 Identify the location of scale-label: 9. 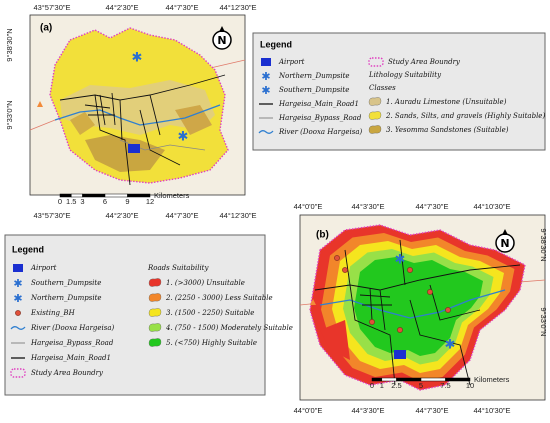
(127, 201).